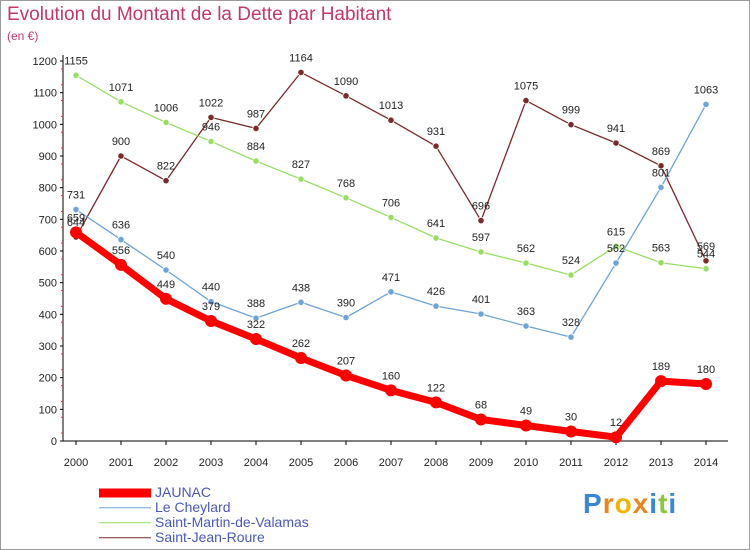 This screenshot has width=750, height=550. Describe the element at coordinates (481, 207) in the screenshot. I see `data-label: 696` at that location.